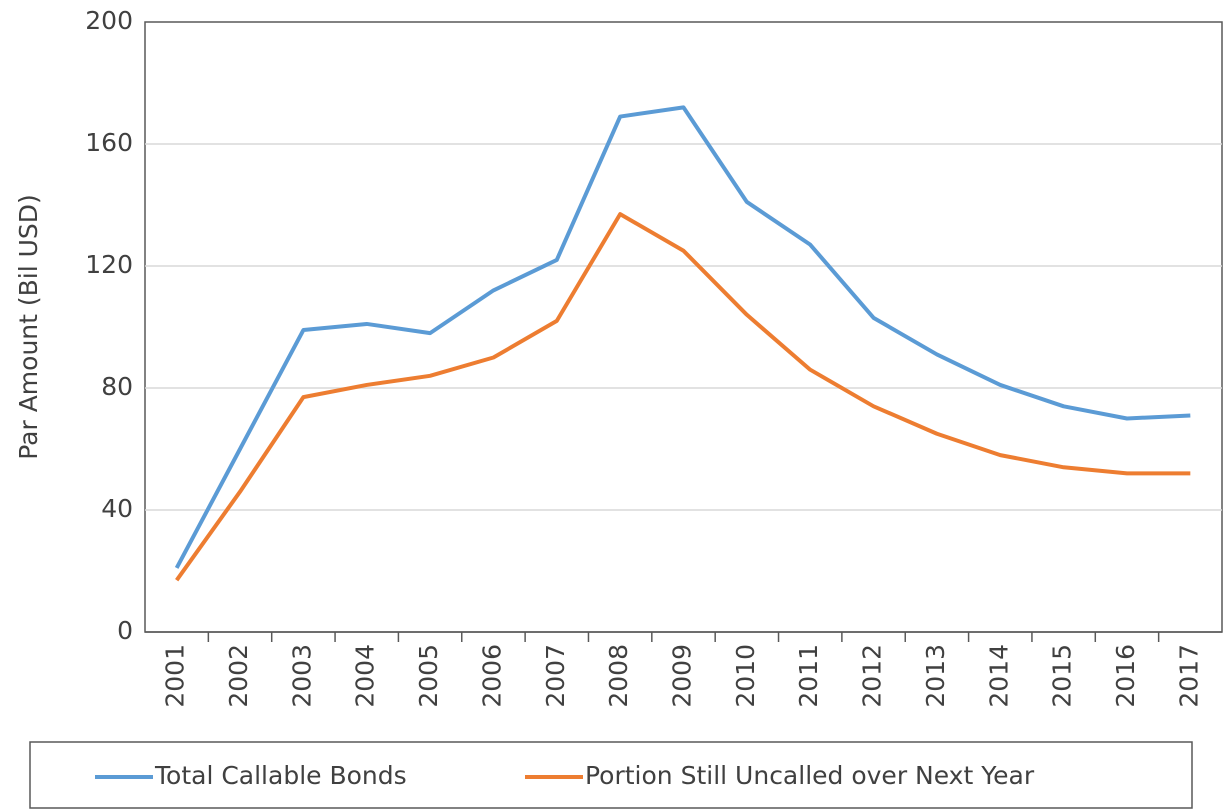 The width and height of the screenshot is (1226, 809). Describe the element at coordinates (872, 676) in the screenshot. I see `x-tick-label: 2012` at that location.